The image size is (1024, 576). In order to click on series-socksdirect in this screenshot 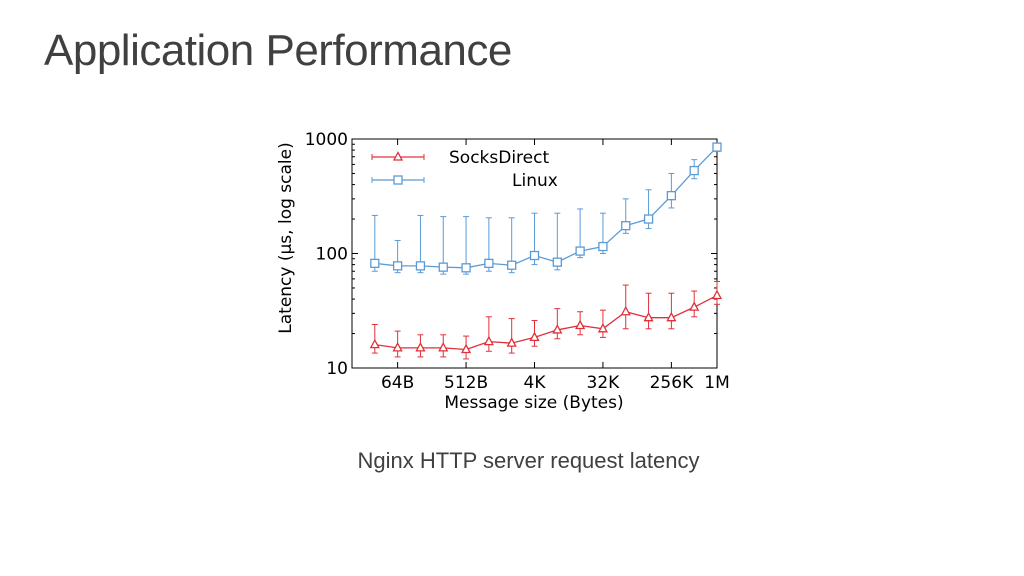, I will do `click(546, 320)`.